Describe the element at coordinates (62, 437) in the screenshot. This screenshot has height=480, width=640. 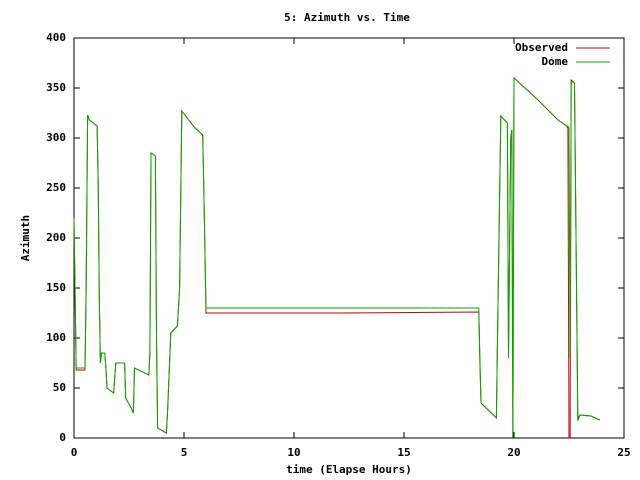
I see `y-tick-label: 0` at that location.